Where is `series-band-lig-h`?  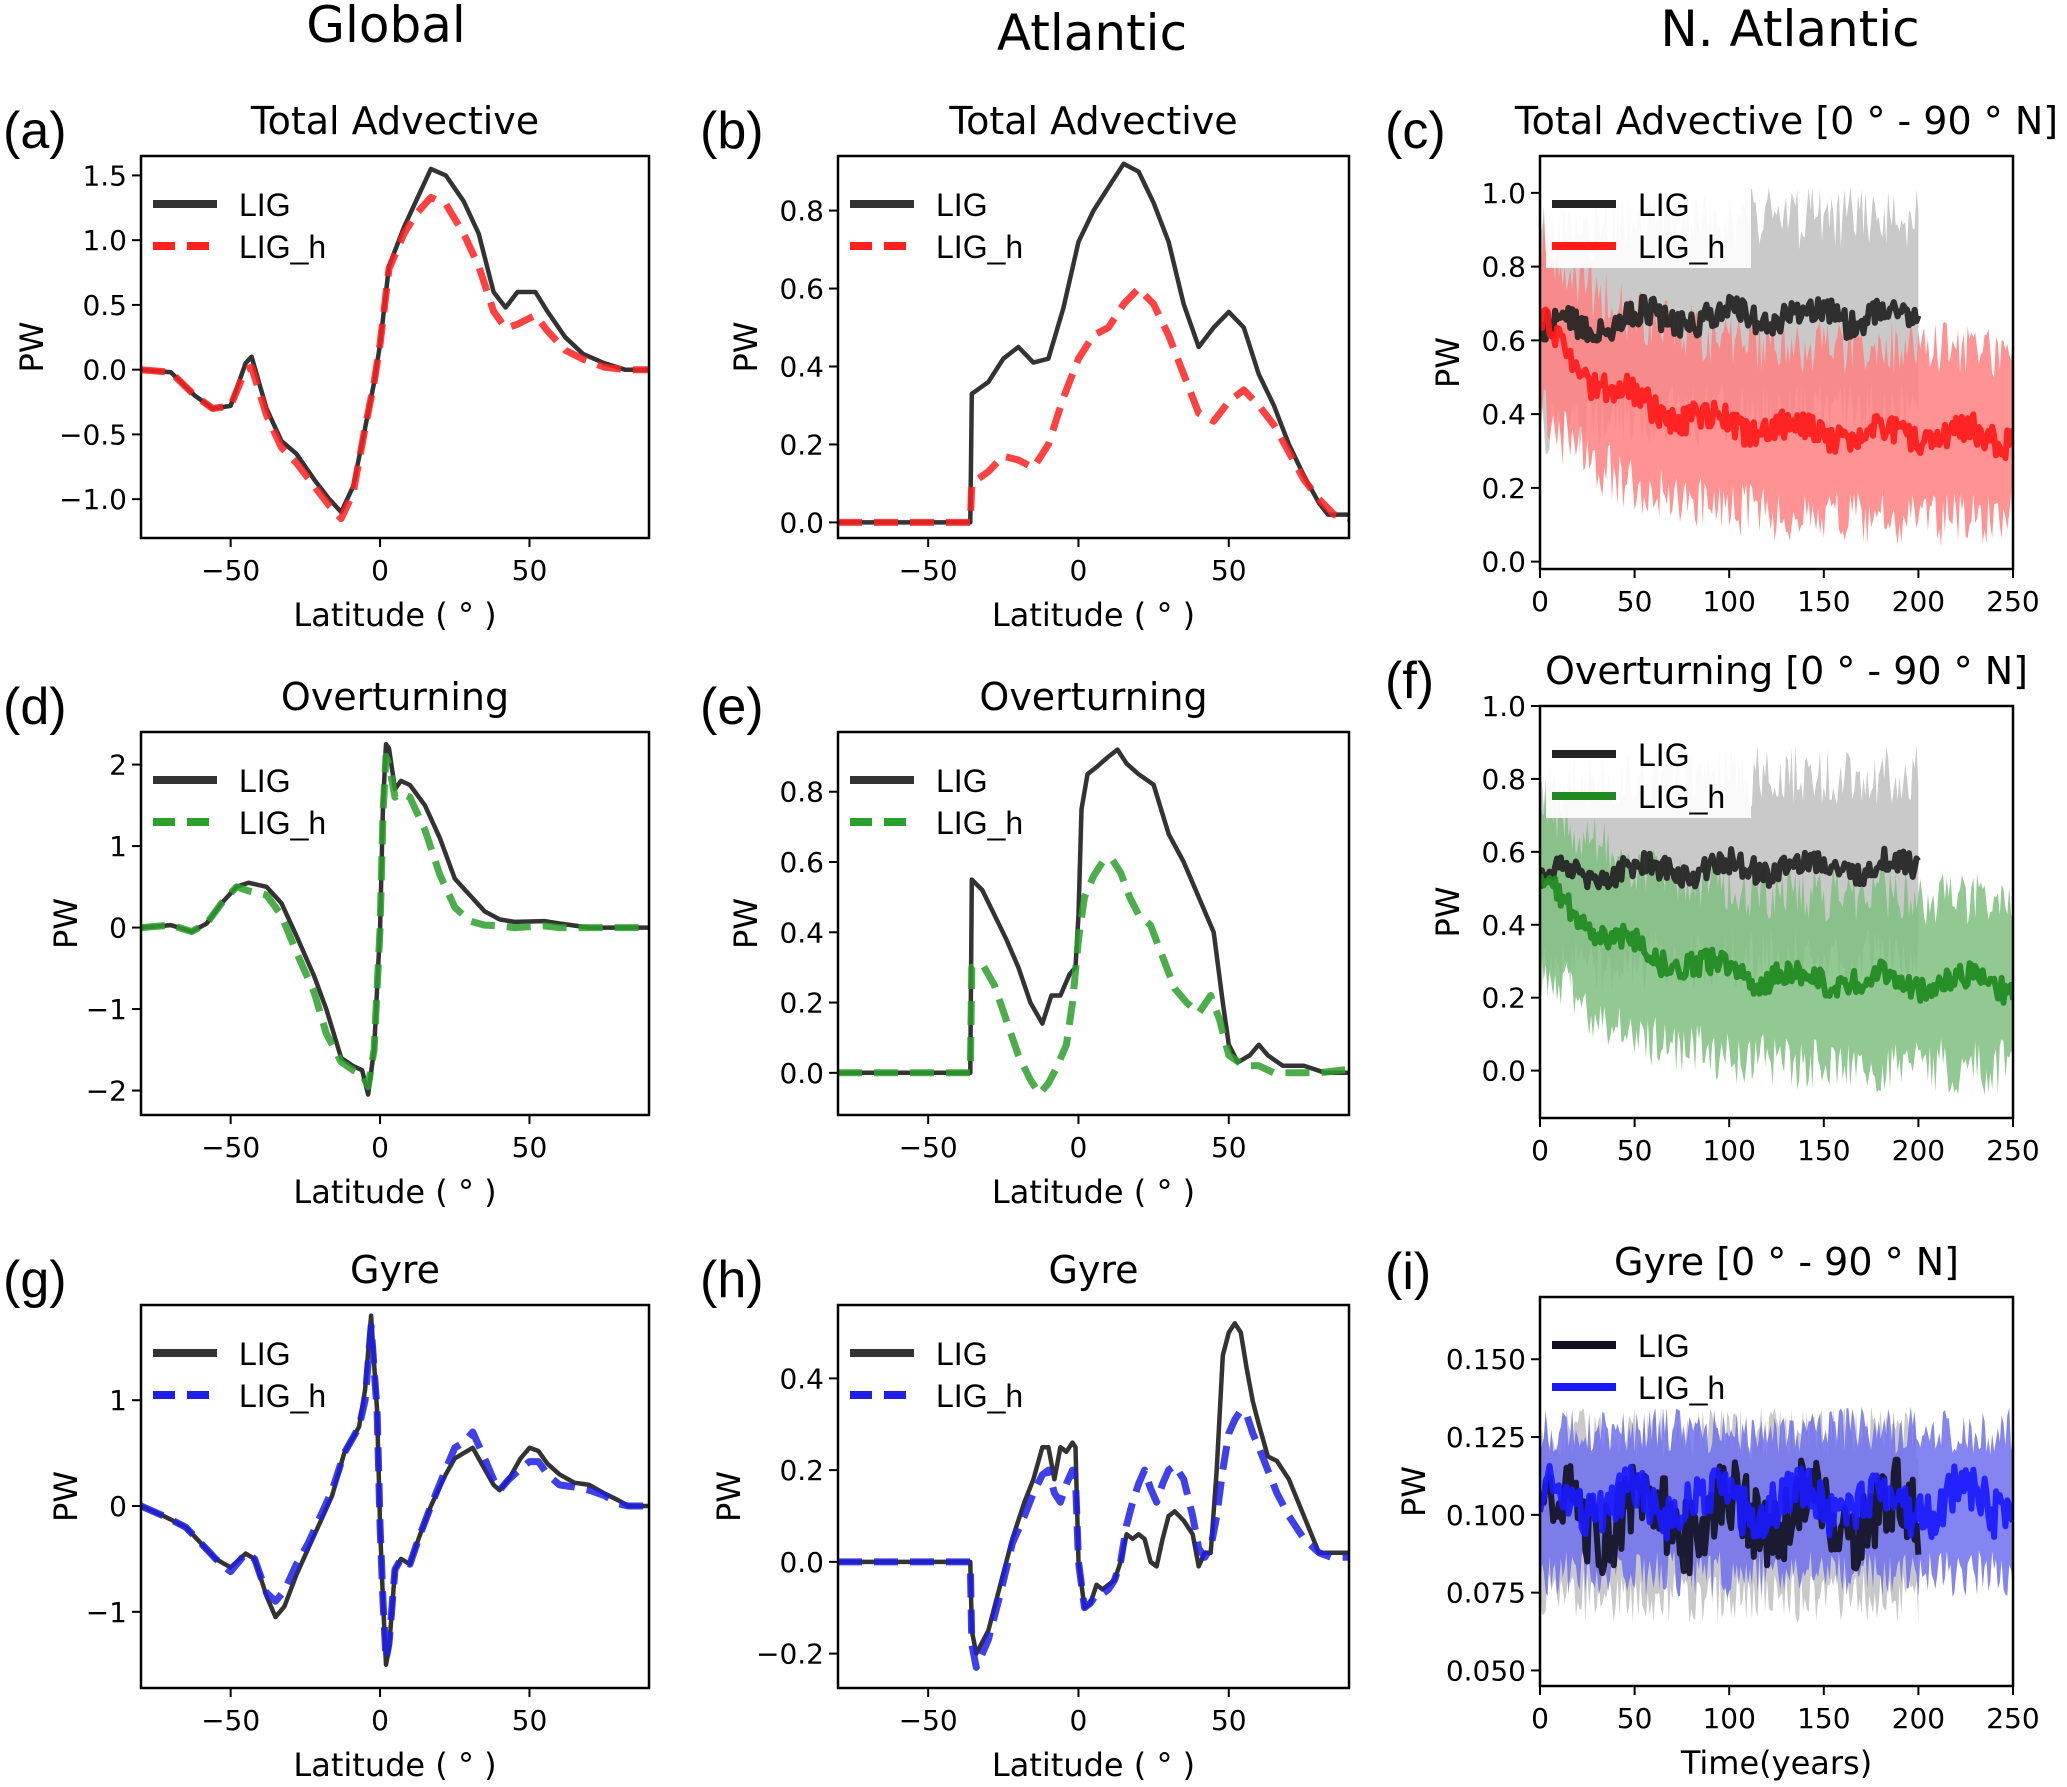 series-band-lig-h is located at coordinates (1776, 938).